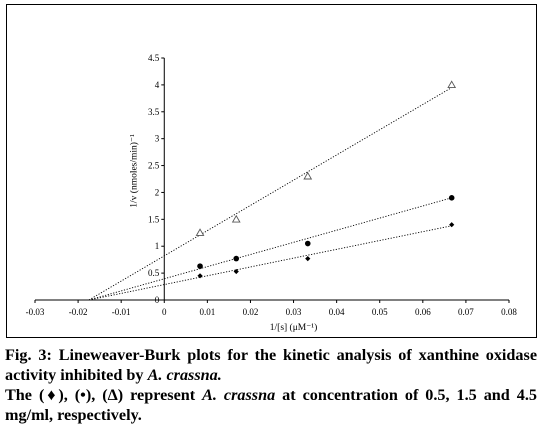  I want to click on x-tick-label: 0.06, so click(423, 312).